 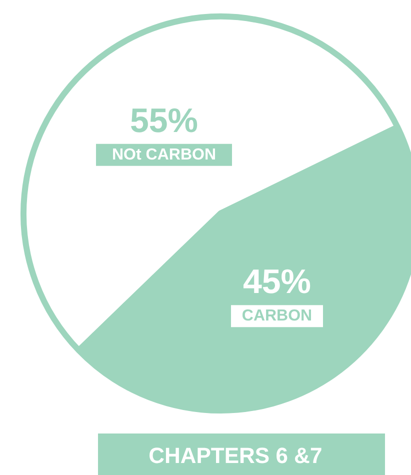 I want to click on text: CHAPTERS 6 &7, so click(x=235, y=455).